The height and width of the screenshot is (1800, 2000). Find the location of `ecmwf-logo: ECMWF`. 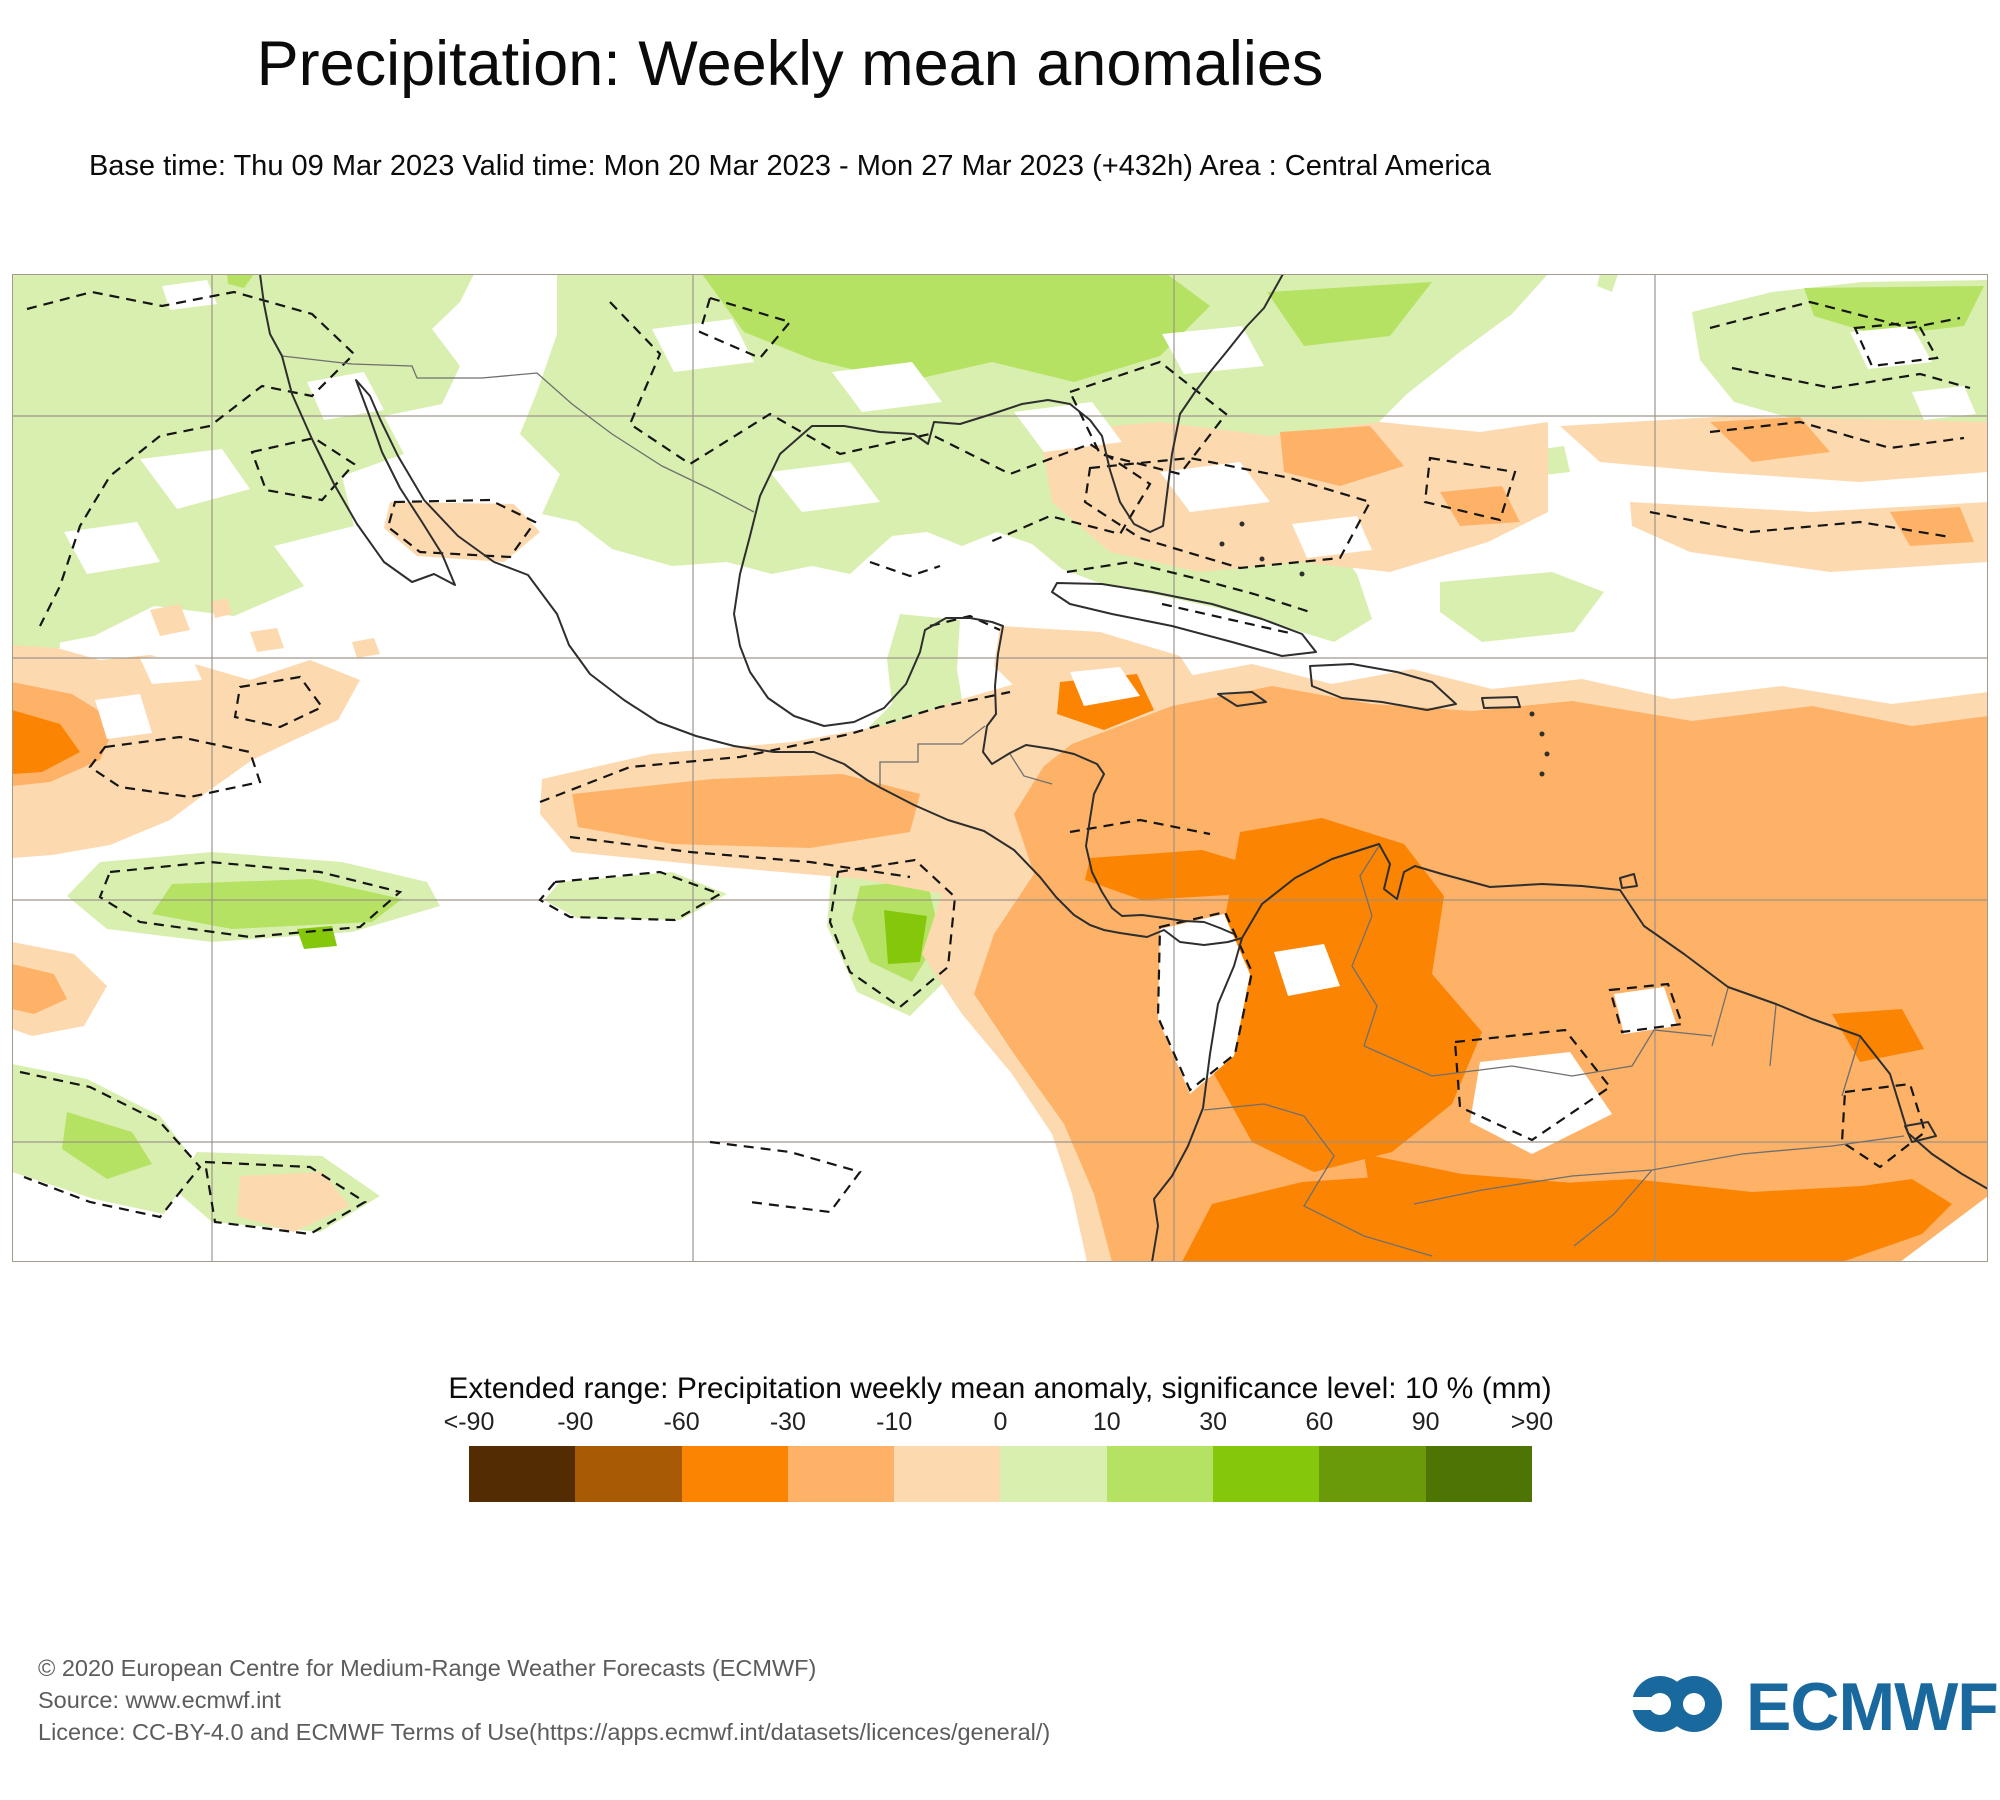

ecmwf-logo: ECMWF is located at coordinates (1813, 1706).